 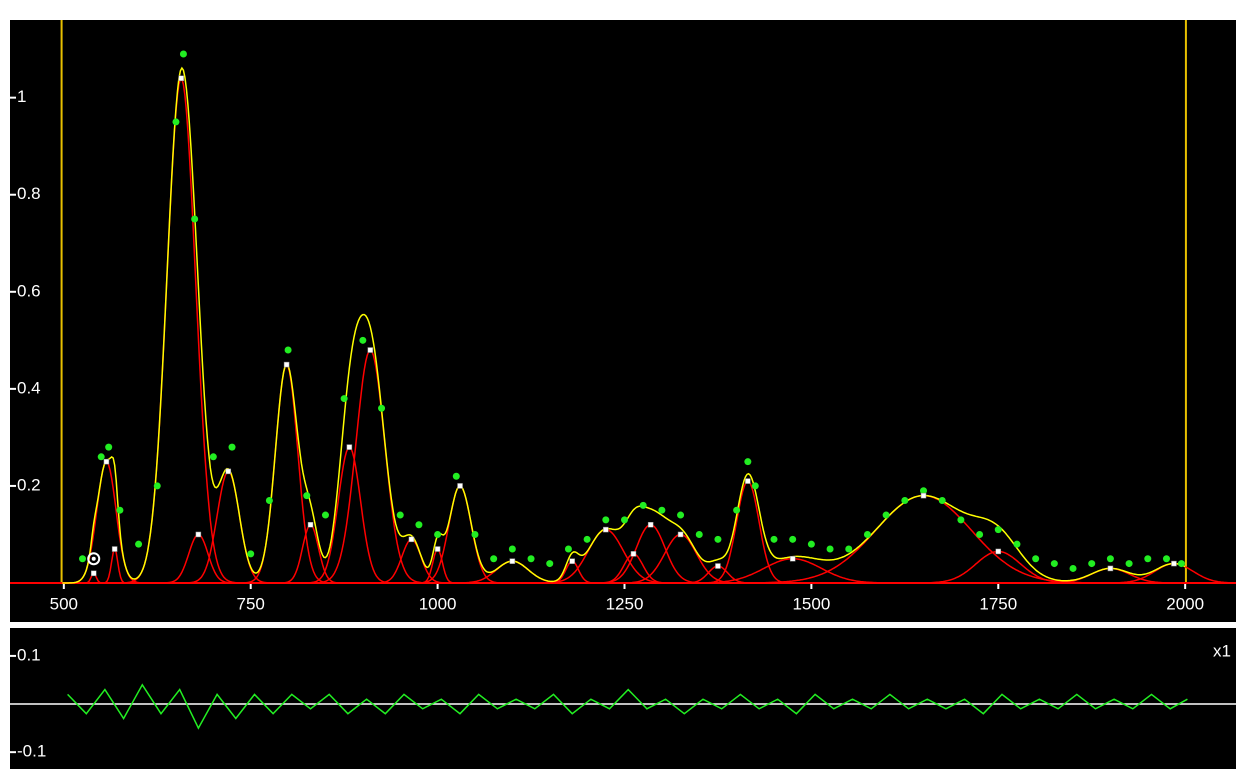 What do you see at coordinates (31, 751) in the screenshot?
I see `y-tick-label: -0.1` at bounding box center [31, 751].